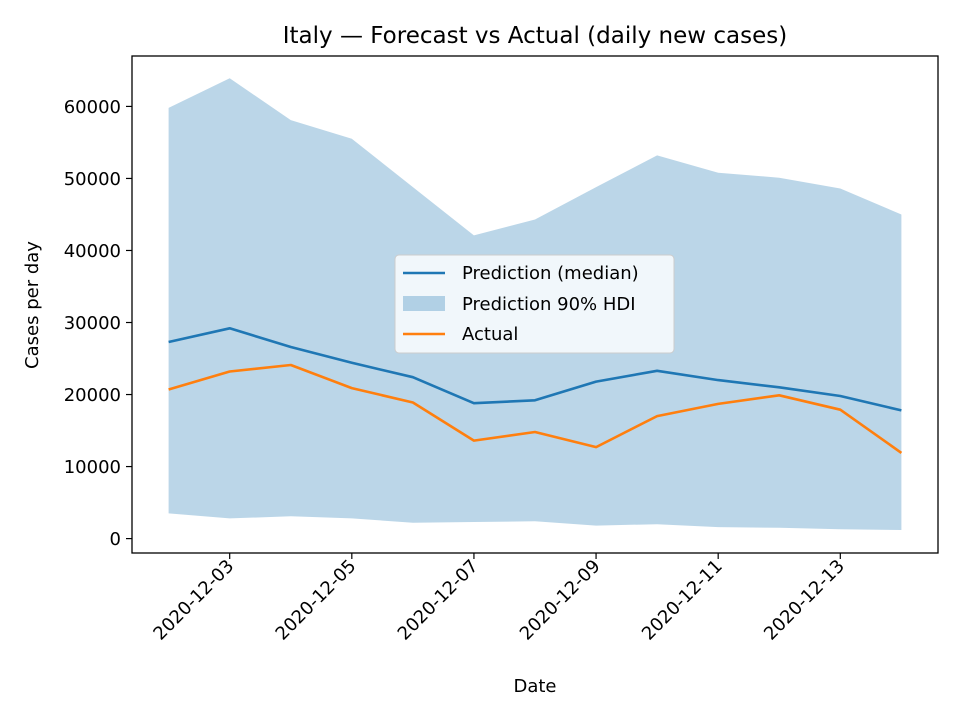 The image size is (960, 720). What do you see at coordinates (92, 107) in the screenshot?
I see `y-tick-label: 60000` at bounding box center [92, 107].